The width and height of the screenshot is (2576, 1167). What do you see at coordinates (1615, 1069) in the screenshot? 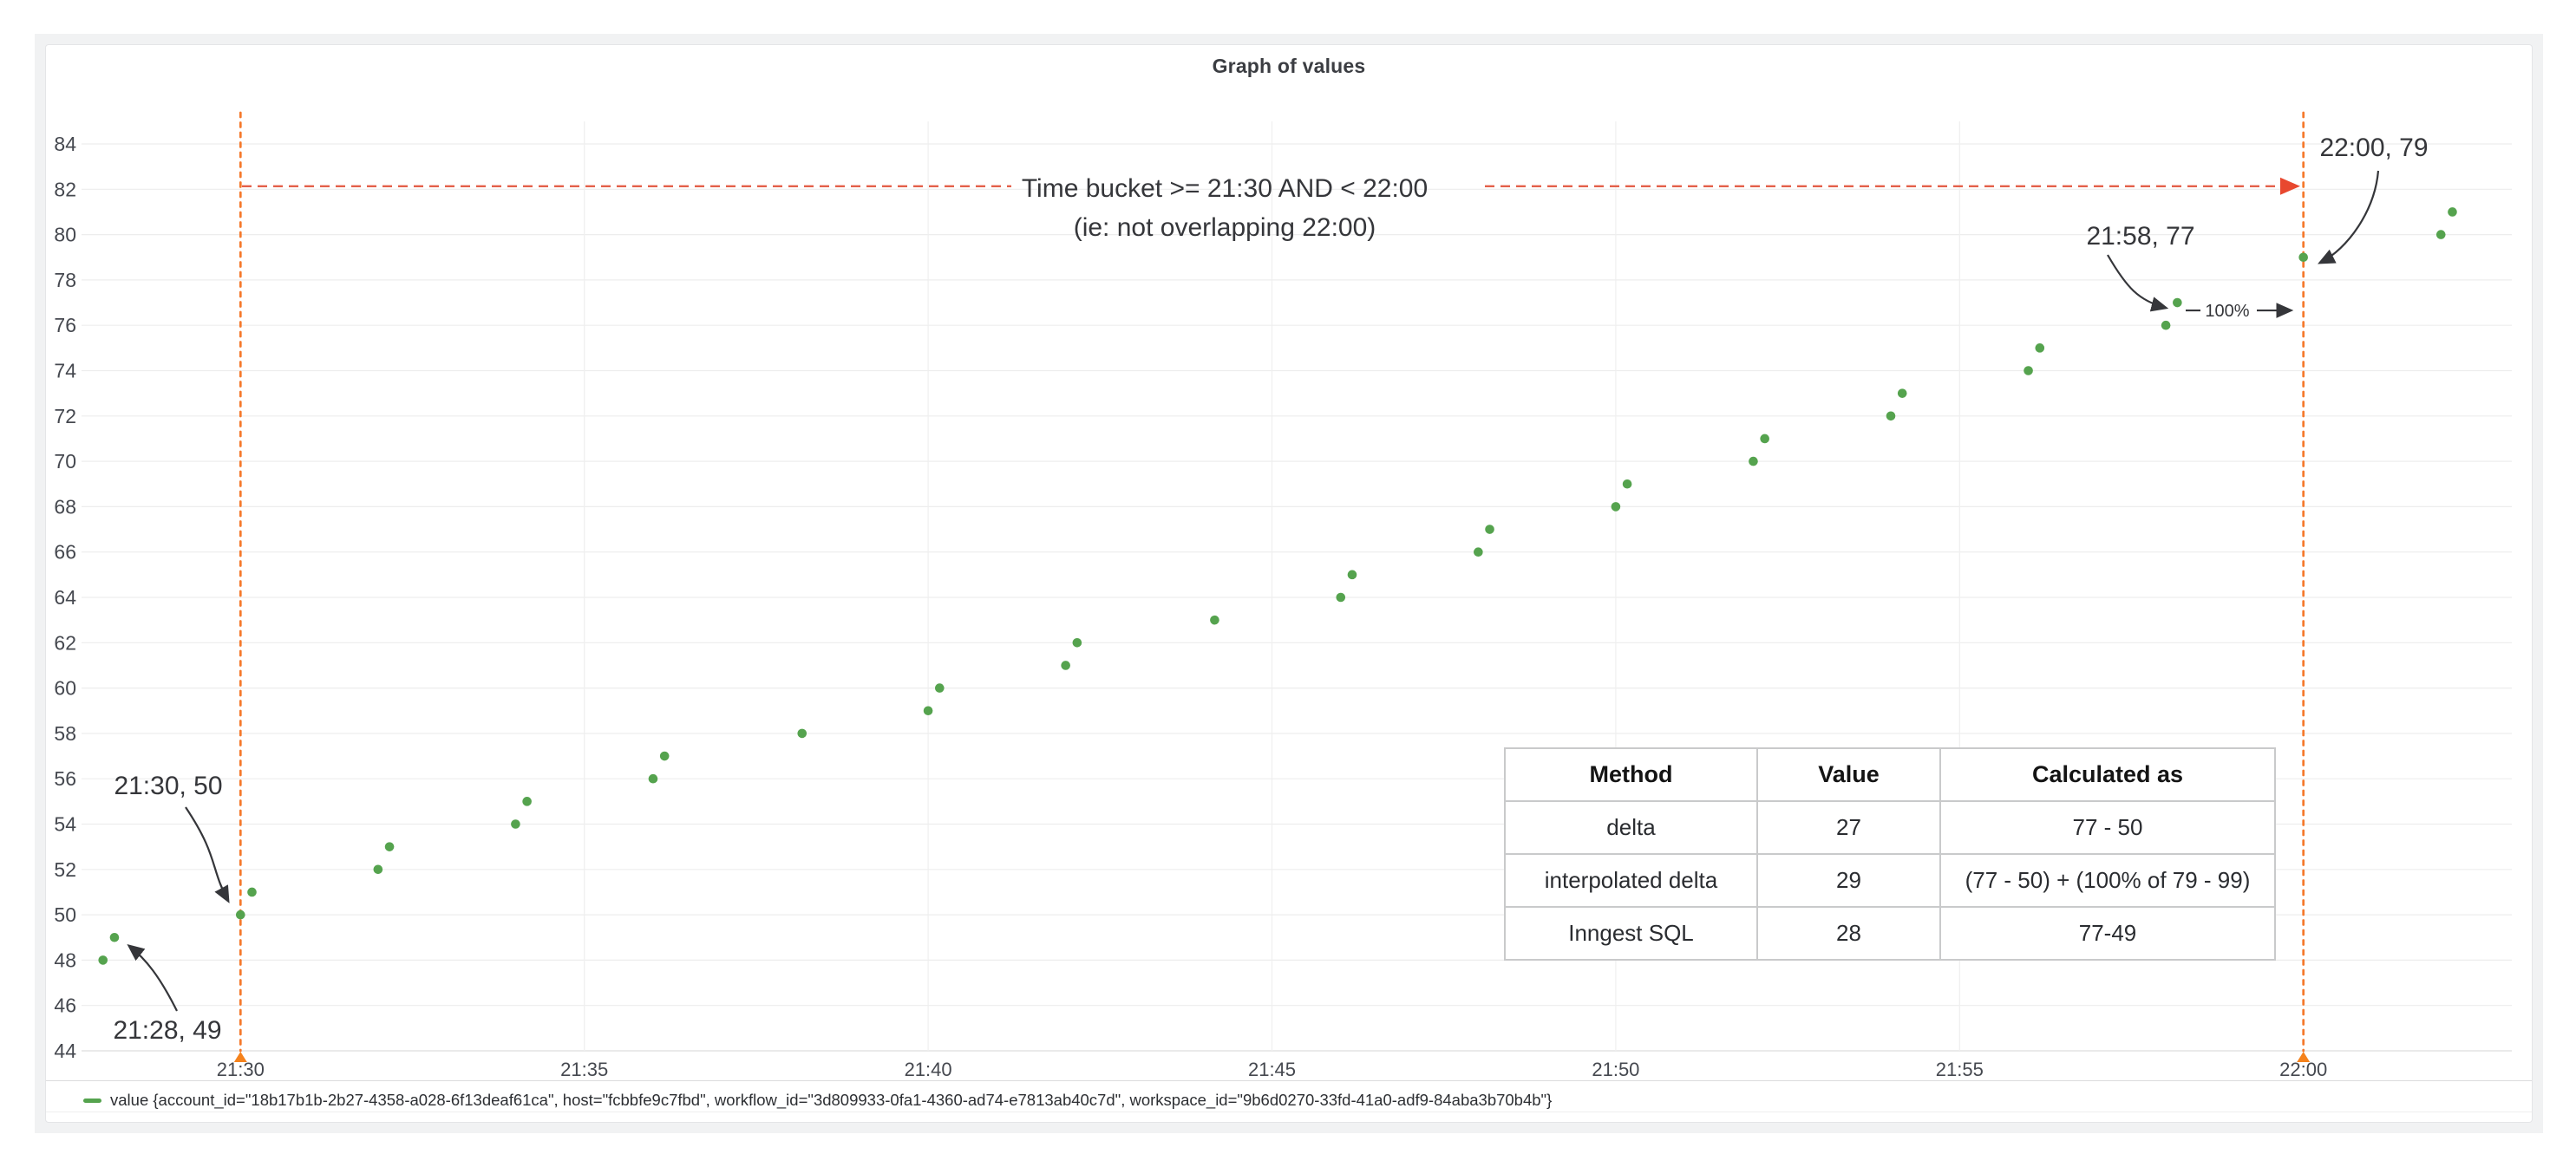
I see `x-axis-label: 21:50` at bounding box center [1615, 1069].